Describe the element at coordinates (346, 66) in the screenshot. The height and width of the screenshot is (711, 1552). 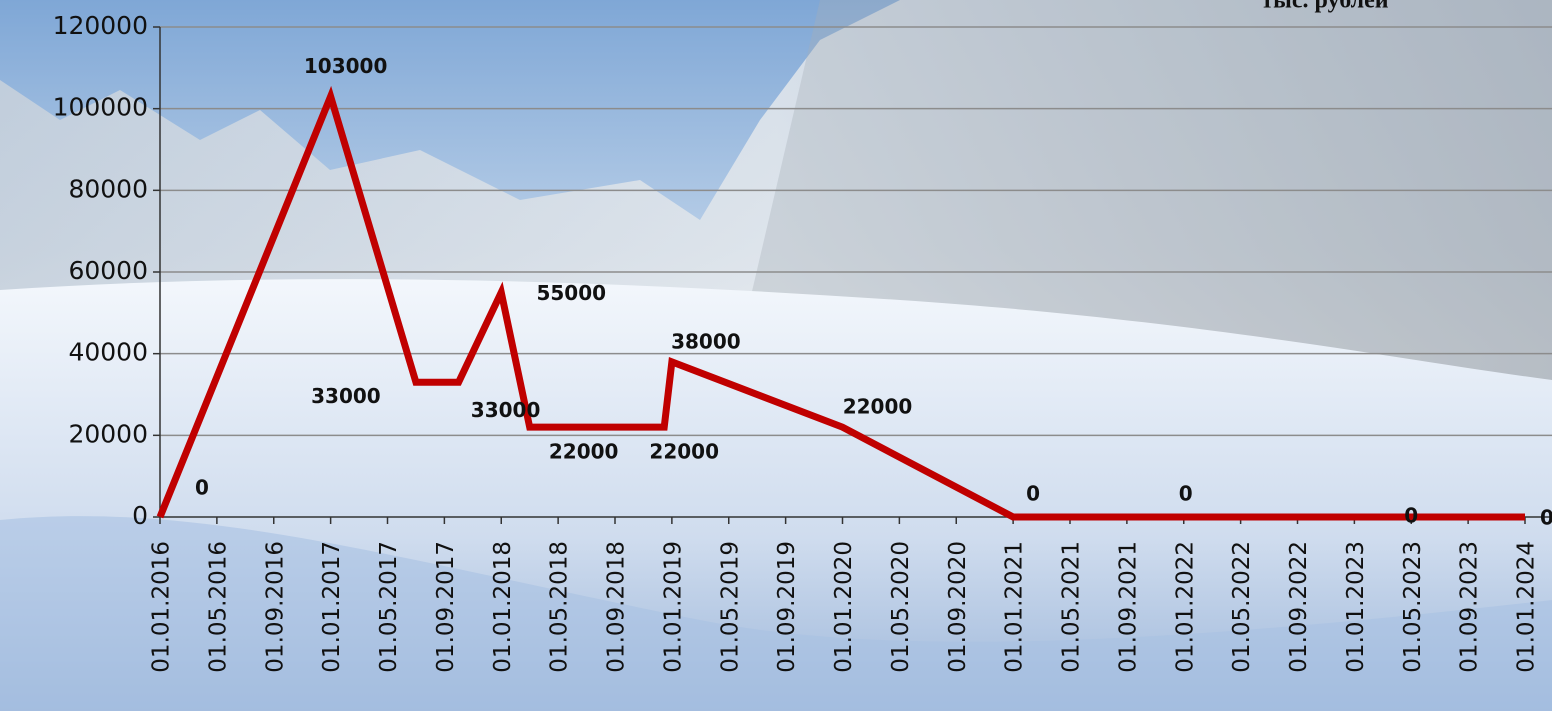
I see `data-label: 103000` at that location.